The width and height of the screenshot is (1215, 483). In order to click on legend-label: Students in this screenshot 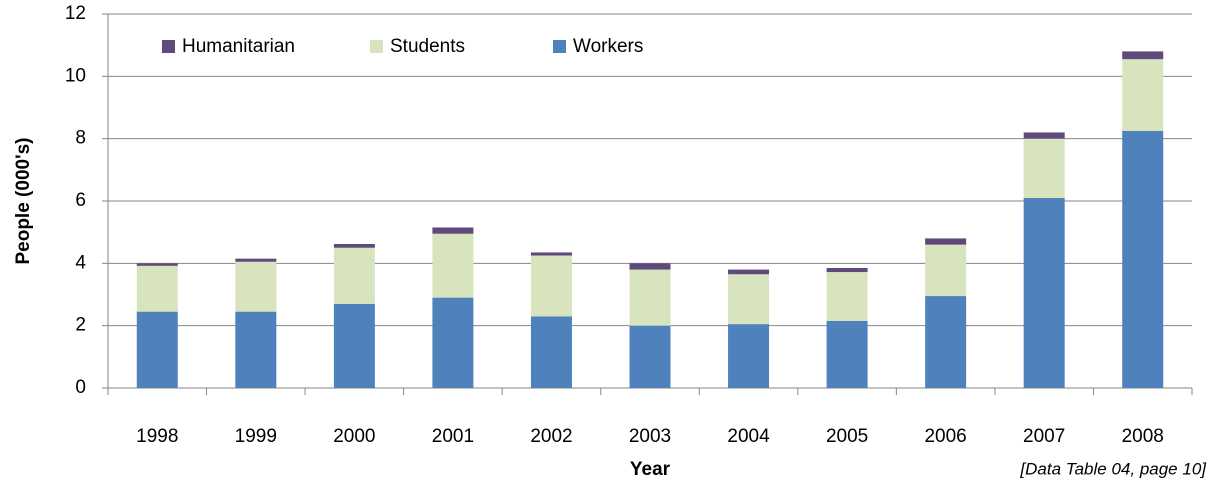, I will do `click(427, 46)`.